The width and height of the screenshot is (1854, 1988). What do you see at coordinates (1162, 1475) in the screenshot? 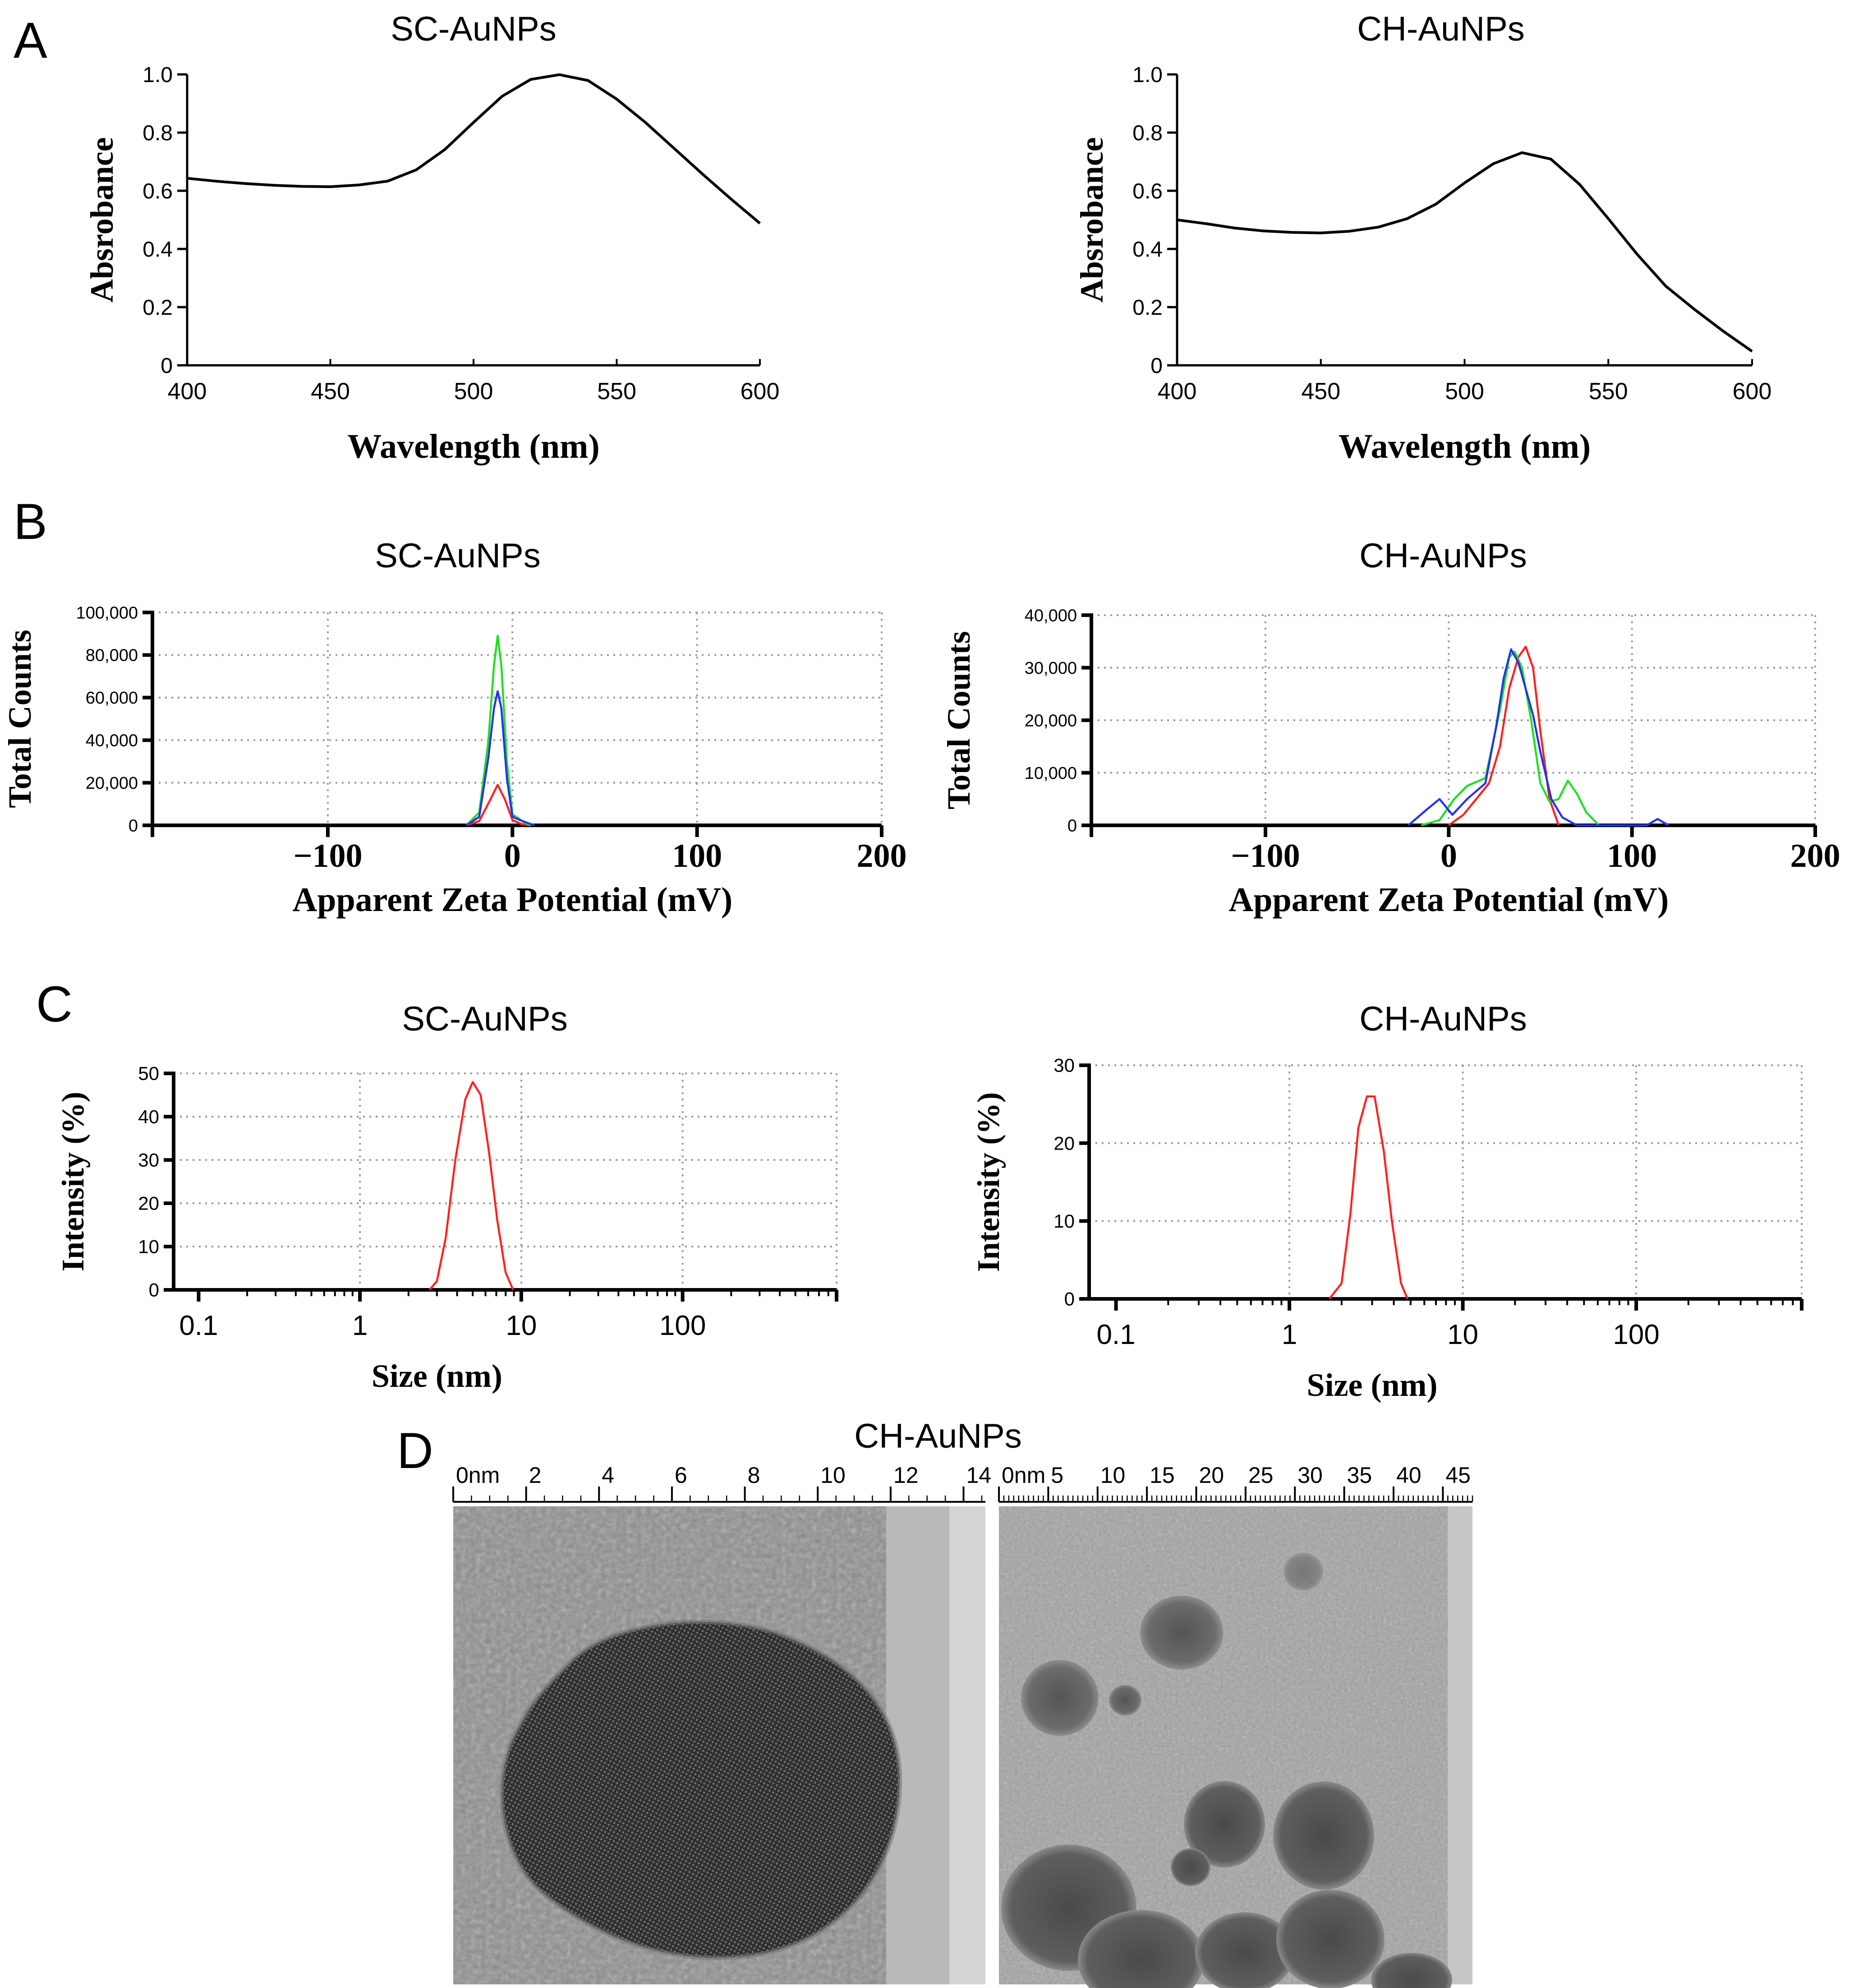
I see `ruler-label: 15` at bounding box center [1162, 1475].